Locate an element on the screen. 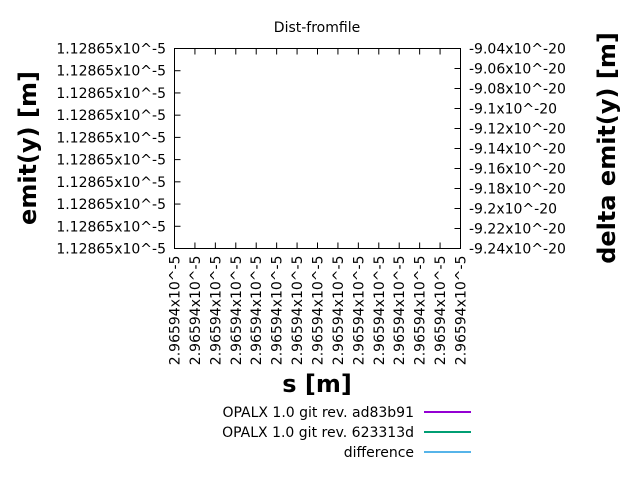  y-axis-label: emit(y) [m] is located at coordinates (28, 148).